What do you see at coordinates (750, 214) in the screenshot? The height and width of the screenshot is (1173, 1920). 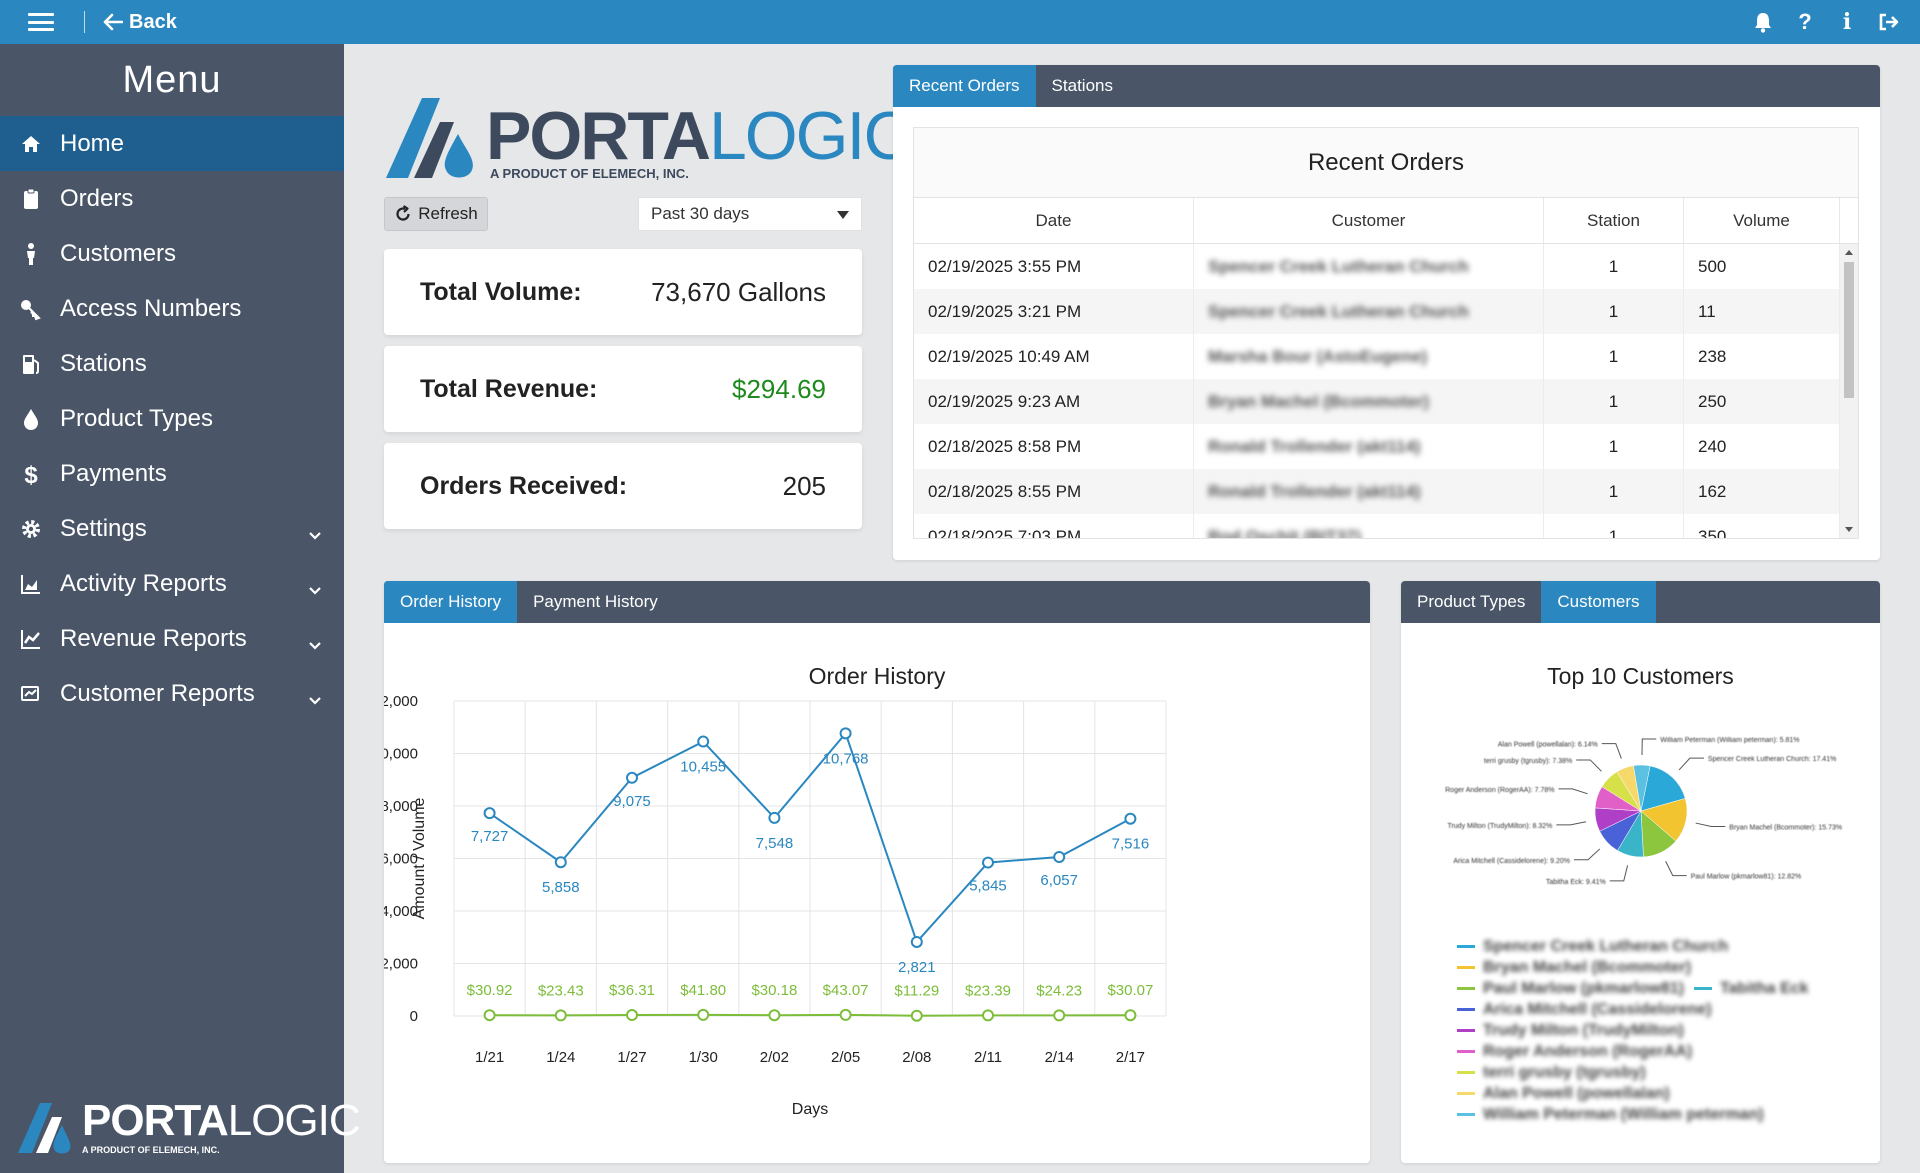 I see `date-range-select: Past 30 days` at bounding box center [750, 214].